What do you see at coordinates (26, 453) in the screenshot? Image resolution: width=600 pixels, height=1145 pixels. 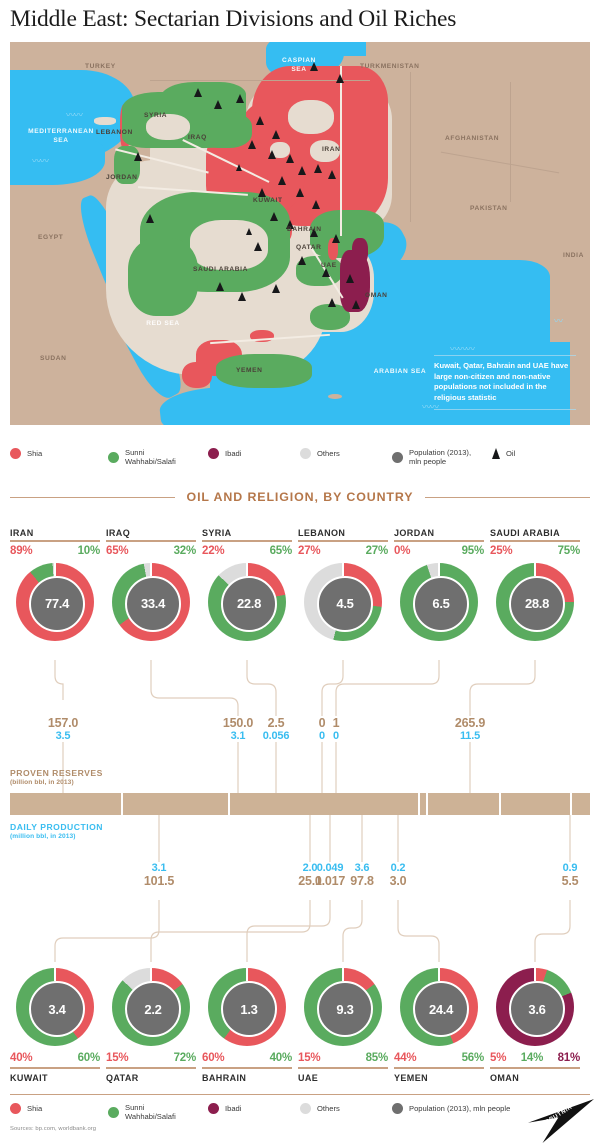 I see `legend-item-shia: Shia` at bounding box center [26, 453].